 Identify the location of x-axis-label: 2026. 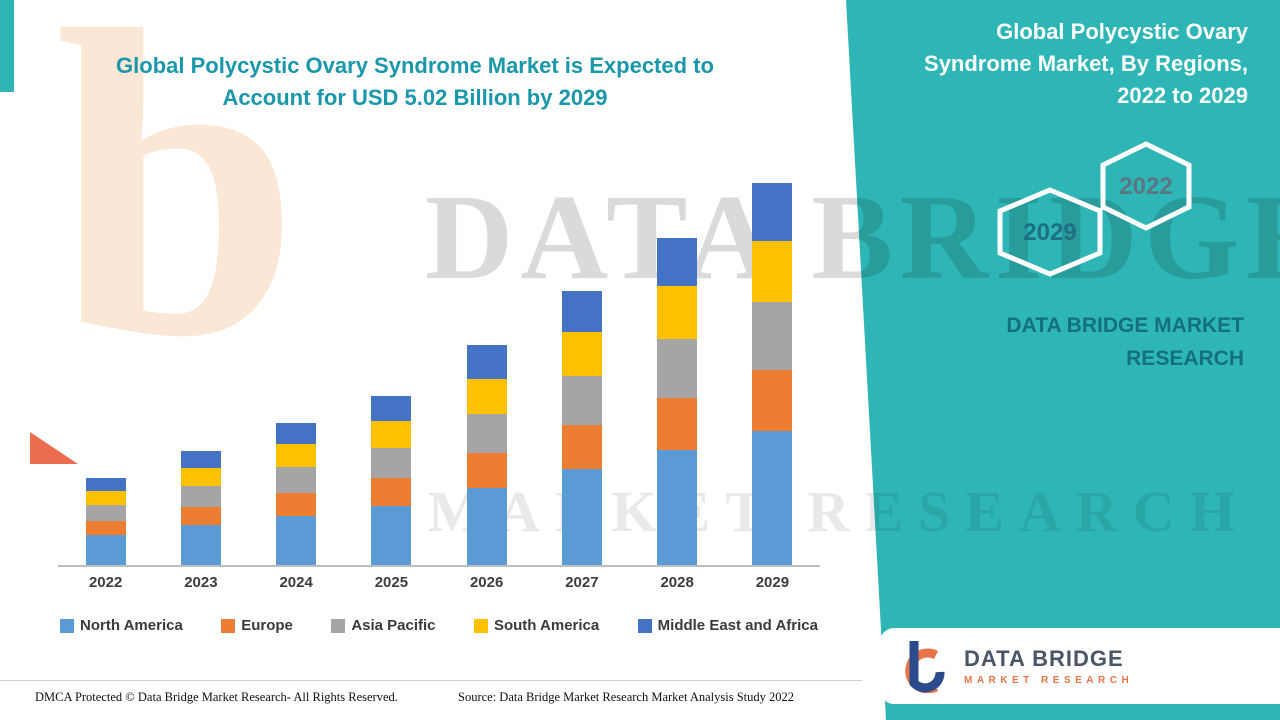
(486, 582).